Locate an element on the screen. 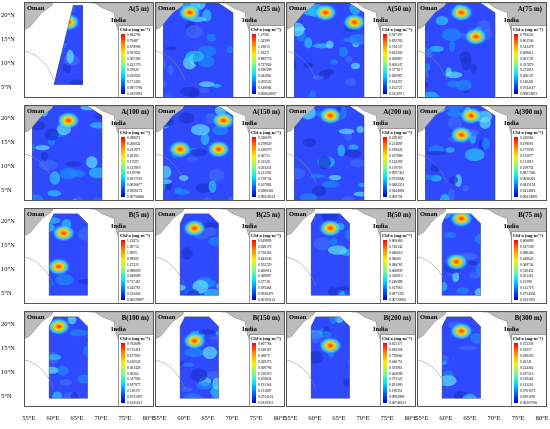 This screenshot has width=550, height=429. colorbar-tick-label: 0.0877366 is located at coordinates (528, 173).